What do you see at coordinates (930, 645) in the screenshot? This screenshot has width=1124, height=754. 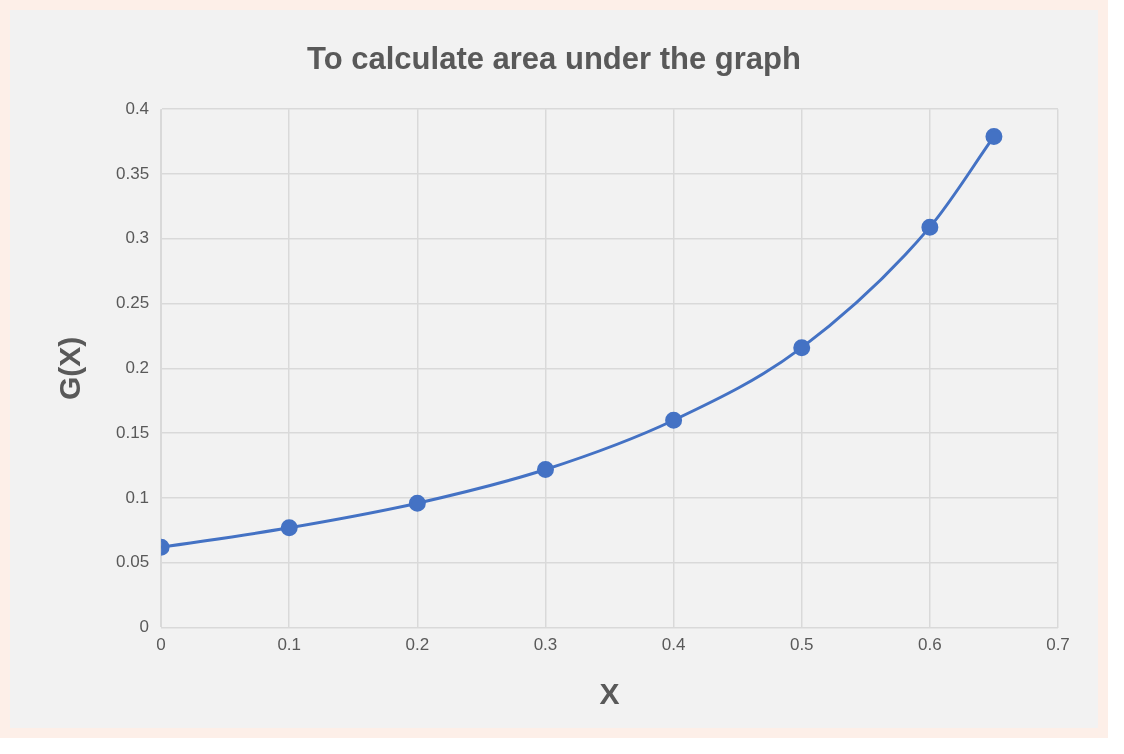 I see `x-tick-label: 0.6` at bounding box center [930, 645].